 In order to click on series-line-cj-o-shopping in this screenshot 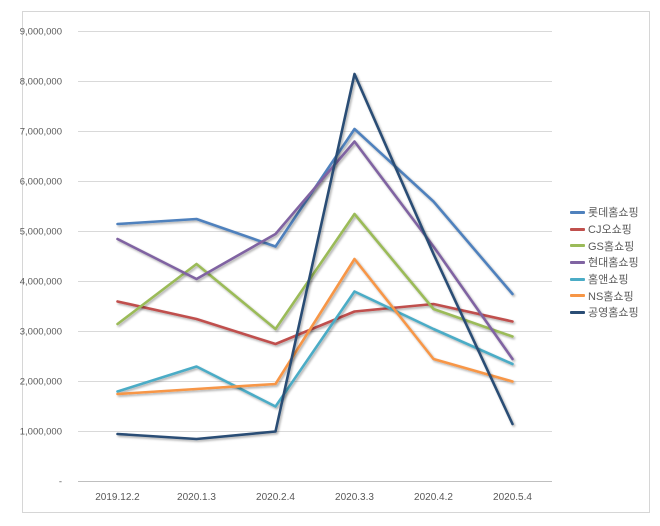, I will do `click(315, 323)`.